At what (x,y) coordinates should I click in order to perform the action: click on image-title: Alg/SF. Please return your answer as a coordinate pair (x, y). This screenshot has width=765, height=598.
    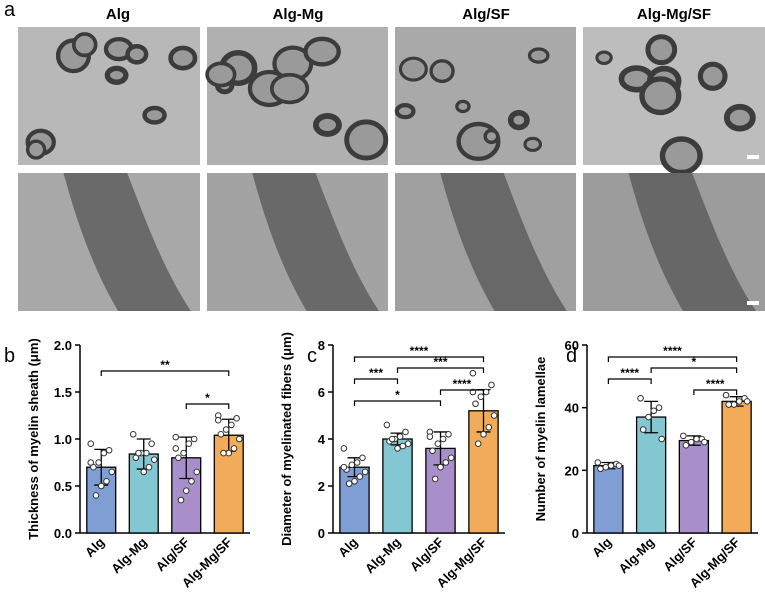
    Looking at the image, I should click on (486, 14).